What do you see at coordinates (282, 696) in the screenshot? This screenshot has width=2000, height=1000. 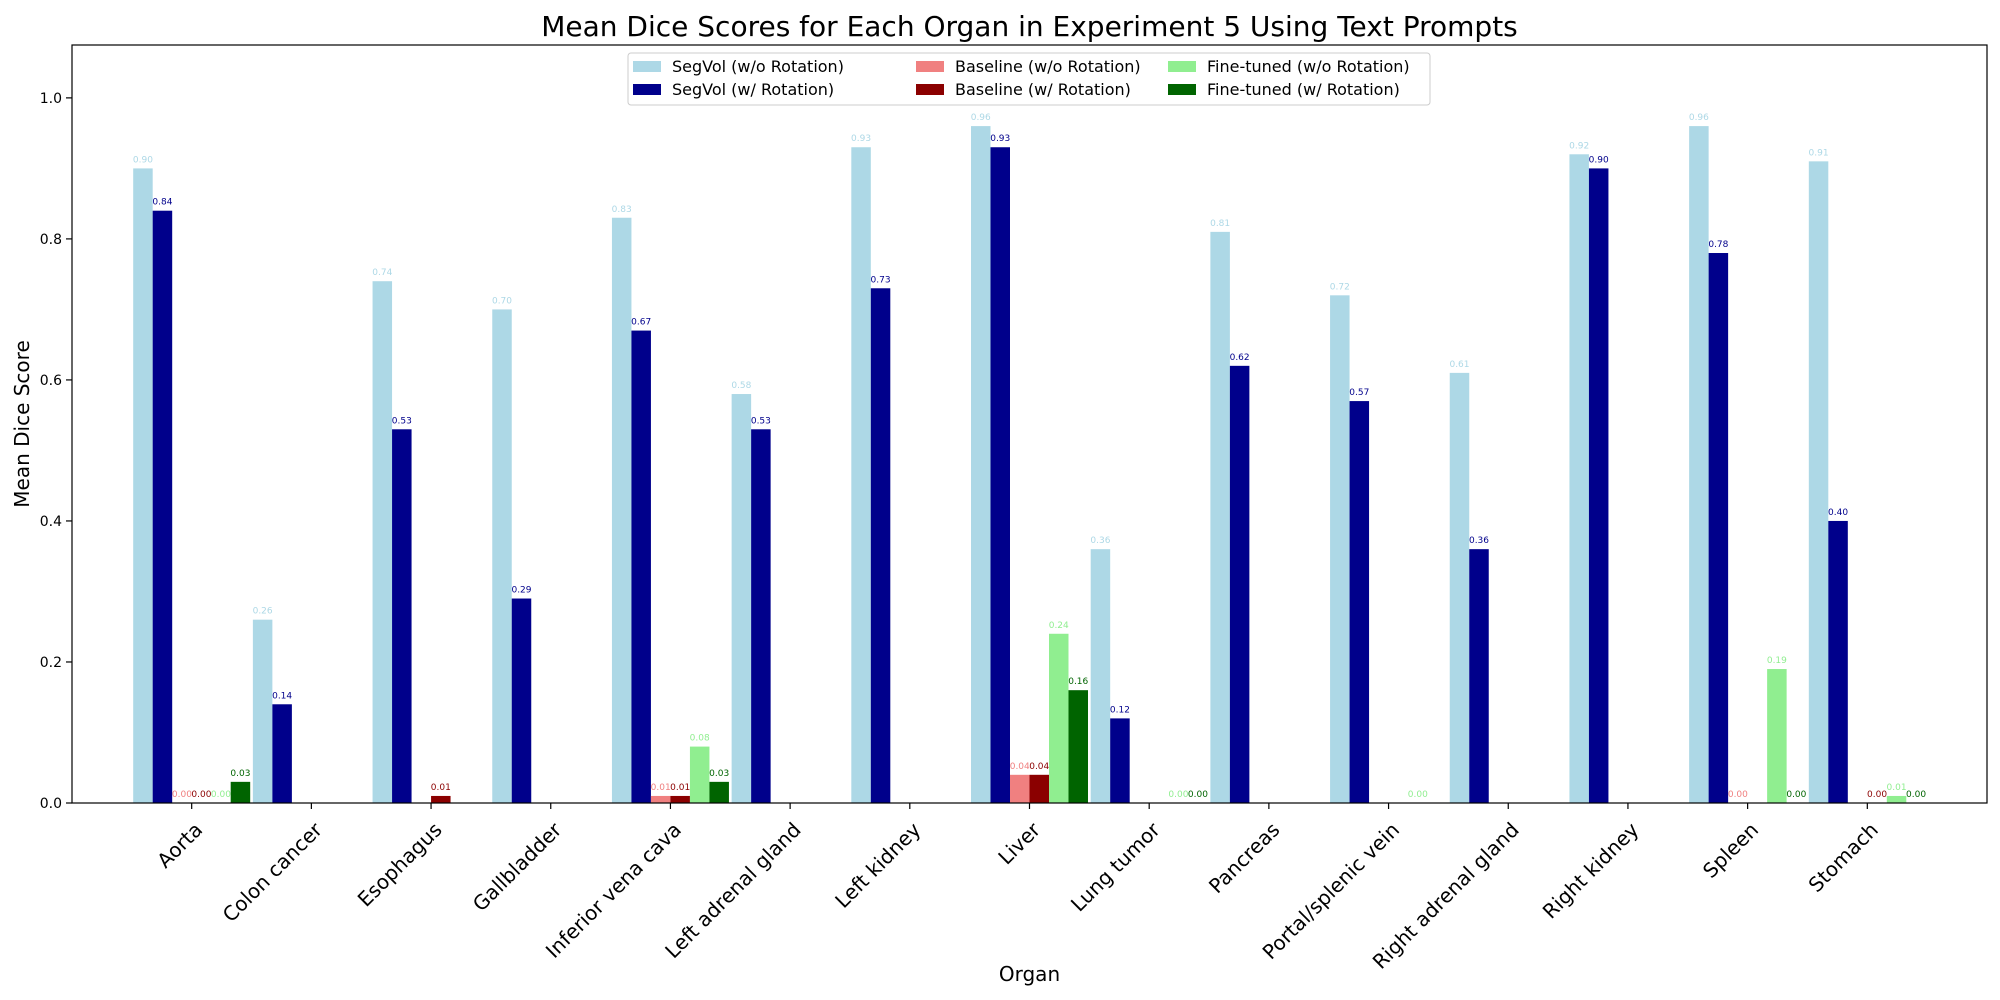 I see `data-label-colon-cancer-series-2: 0.14` at bounding box center [282, 696].